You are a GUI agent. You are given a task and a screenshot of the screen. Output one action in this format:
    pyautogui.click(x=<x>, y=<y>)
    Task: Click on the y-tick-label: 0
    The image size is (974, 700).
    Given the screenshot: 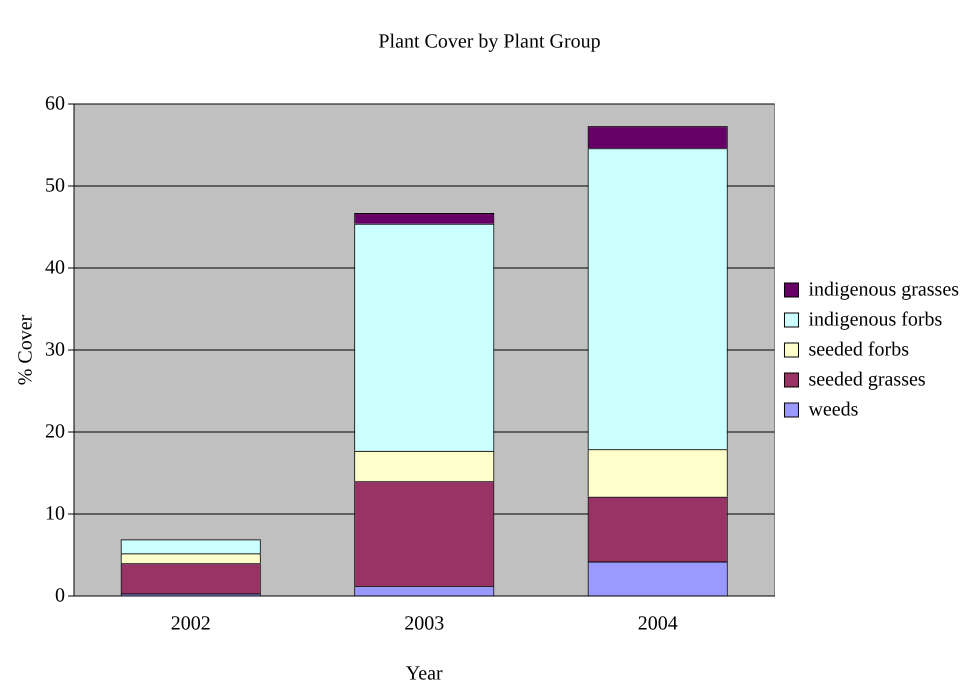 What is the action you would take?
    pyautogui.click(x=60, y=595)
    